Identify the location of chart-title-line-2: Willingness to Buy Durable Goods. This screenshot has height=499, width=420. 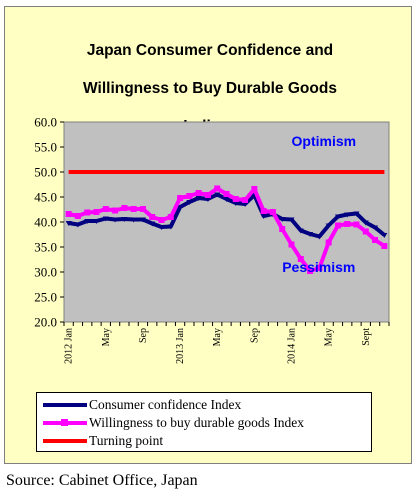
(210, 88).